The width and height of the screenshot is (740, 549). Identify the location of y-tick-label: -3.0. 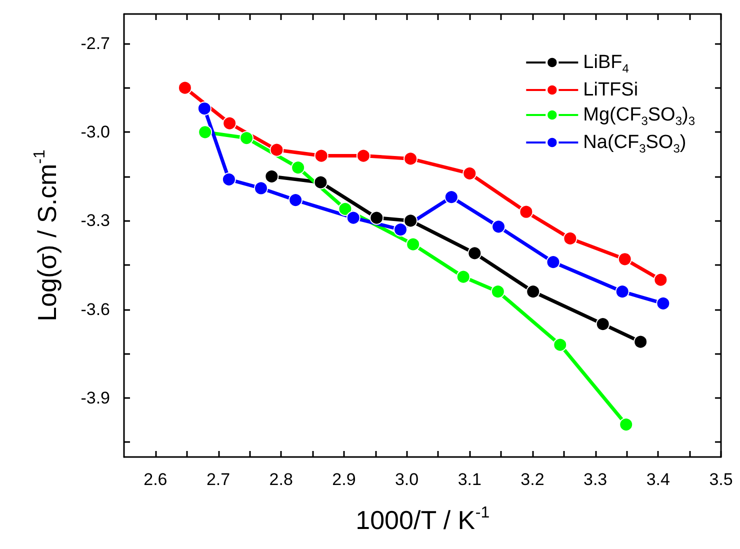
(95, 132).